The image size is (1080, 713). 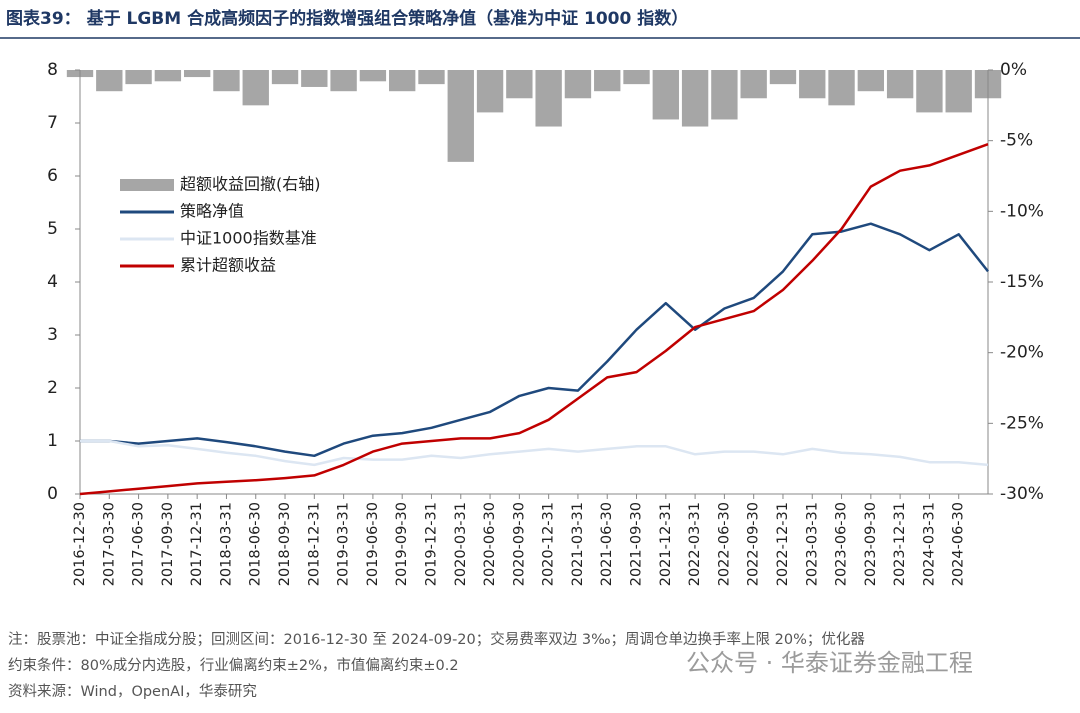 What do you see at coordinates (226, 544) in the screenshot?
I see `x-tick-label: 2018-03-31` at bounding box center [226, 544].